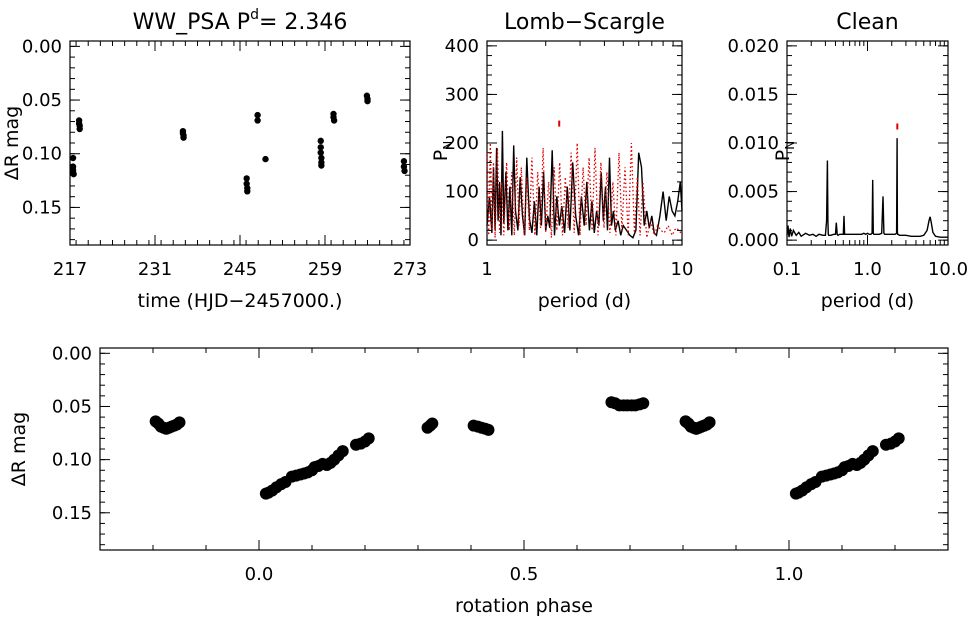 Image resolution: width=974 pixels, height=619 pixels. Describe the element at coordinates (325, 269) in the screenshot. I see `x-tick-label: 259` at that location.